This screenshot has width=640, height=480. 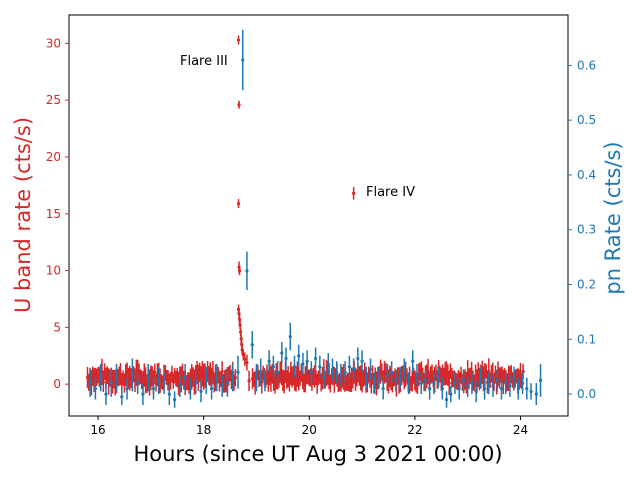 I want to click on right-y-tick-label: 0.6, so click(x=586, y=65).